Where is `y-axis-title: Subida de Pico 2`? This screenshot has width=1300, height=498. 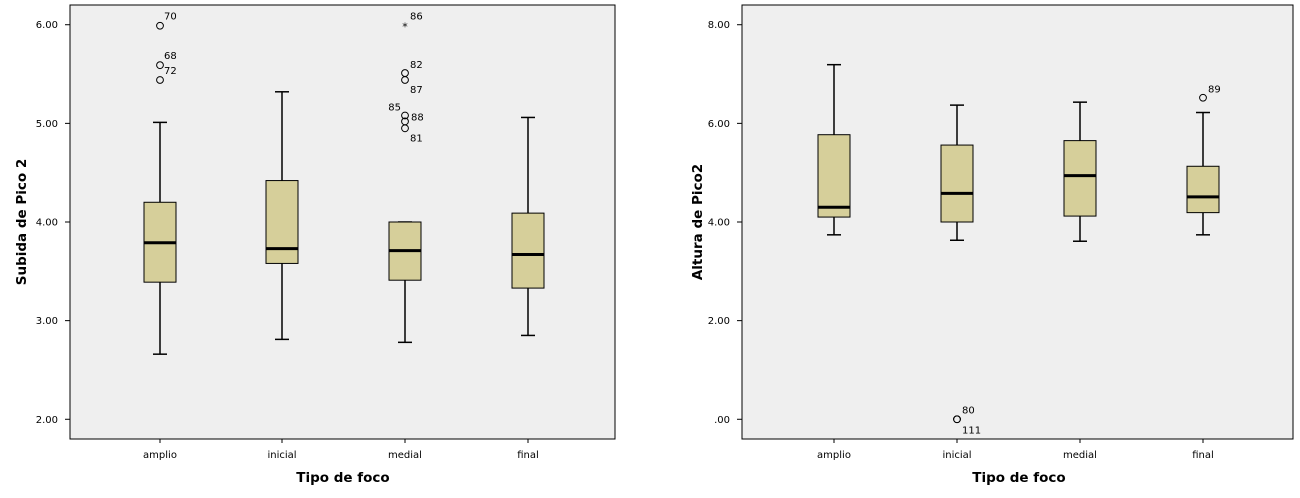 y-axis-title: Subida de Pico 2 is located at coordinates (22, 222).